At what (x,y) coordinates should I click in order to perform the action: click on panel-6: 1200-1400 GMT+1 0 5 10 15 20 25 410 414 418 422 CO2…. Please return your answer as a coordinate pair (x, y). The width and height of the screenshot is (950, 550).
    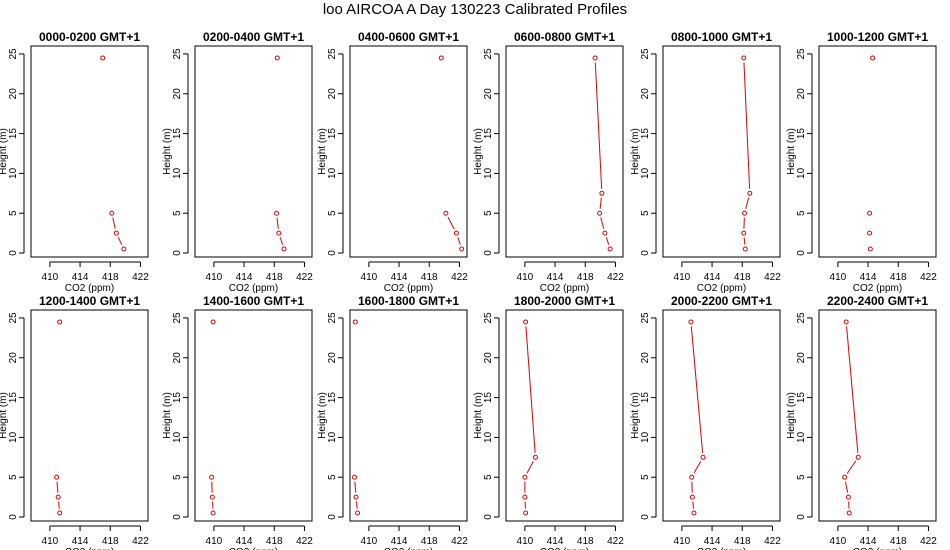
    Looking at the image, I should click on (74, 422).